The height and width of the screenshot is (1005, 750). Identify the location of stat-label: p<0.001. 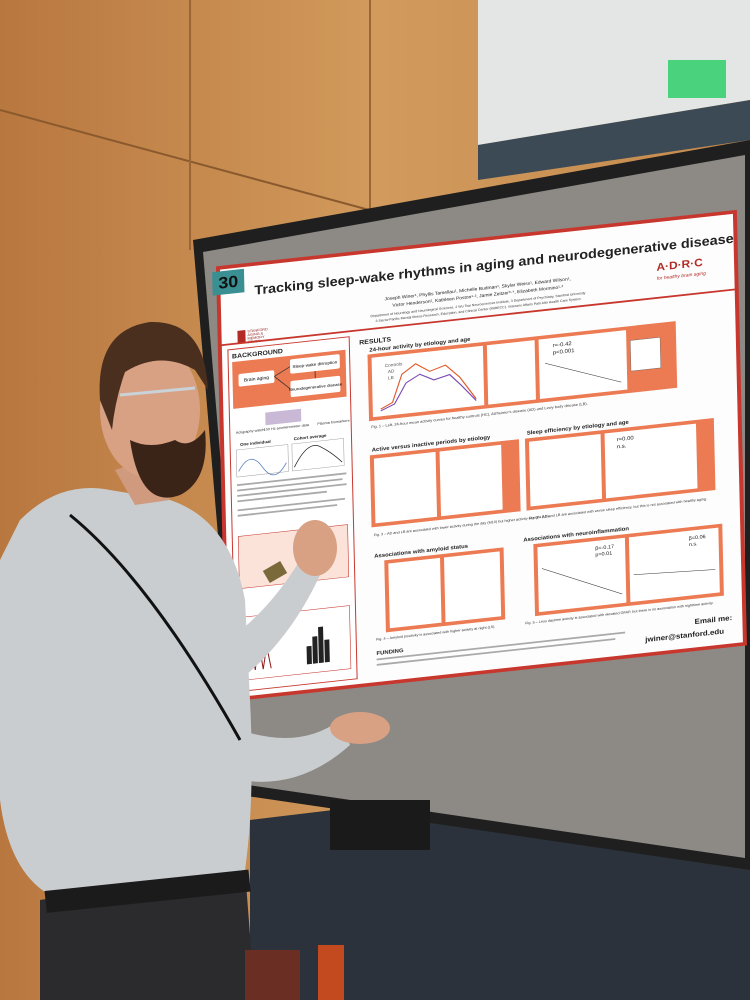
(564, 352).